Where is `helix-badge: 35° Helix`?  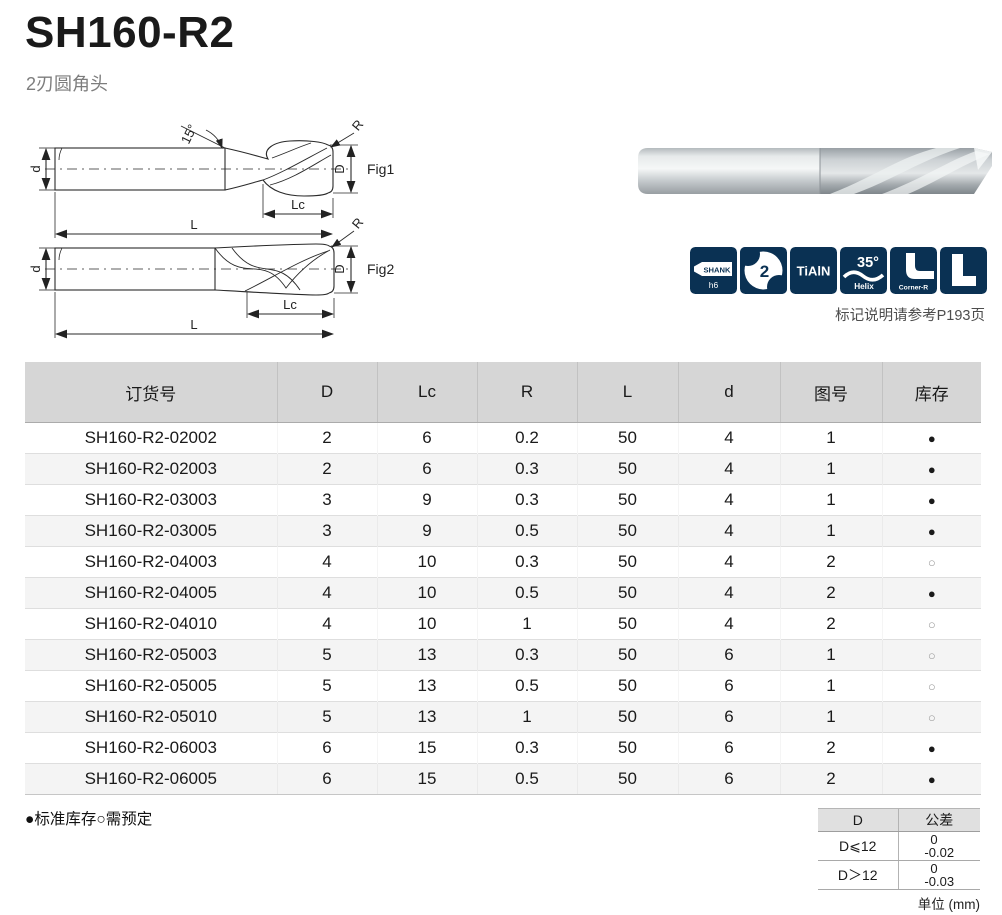
helix-badge: 35° Helix is located at coordinates (863, 270).